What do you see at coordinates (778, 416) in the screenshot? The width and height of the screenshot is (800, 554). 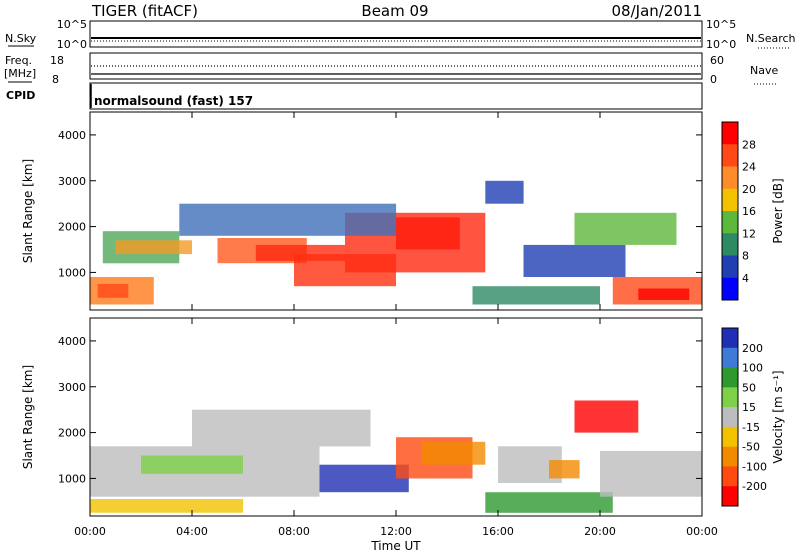 I see `velocity-colorbar-label: Velocity [m s⁻¹]` at bounding box center [778, 416].